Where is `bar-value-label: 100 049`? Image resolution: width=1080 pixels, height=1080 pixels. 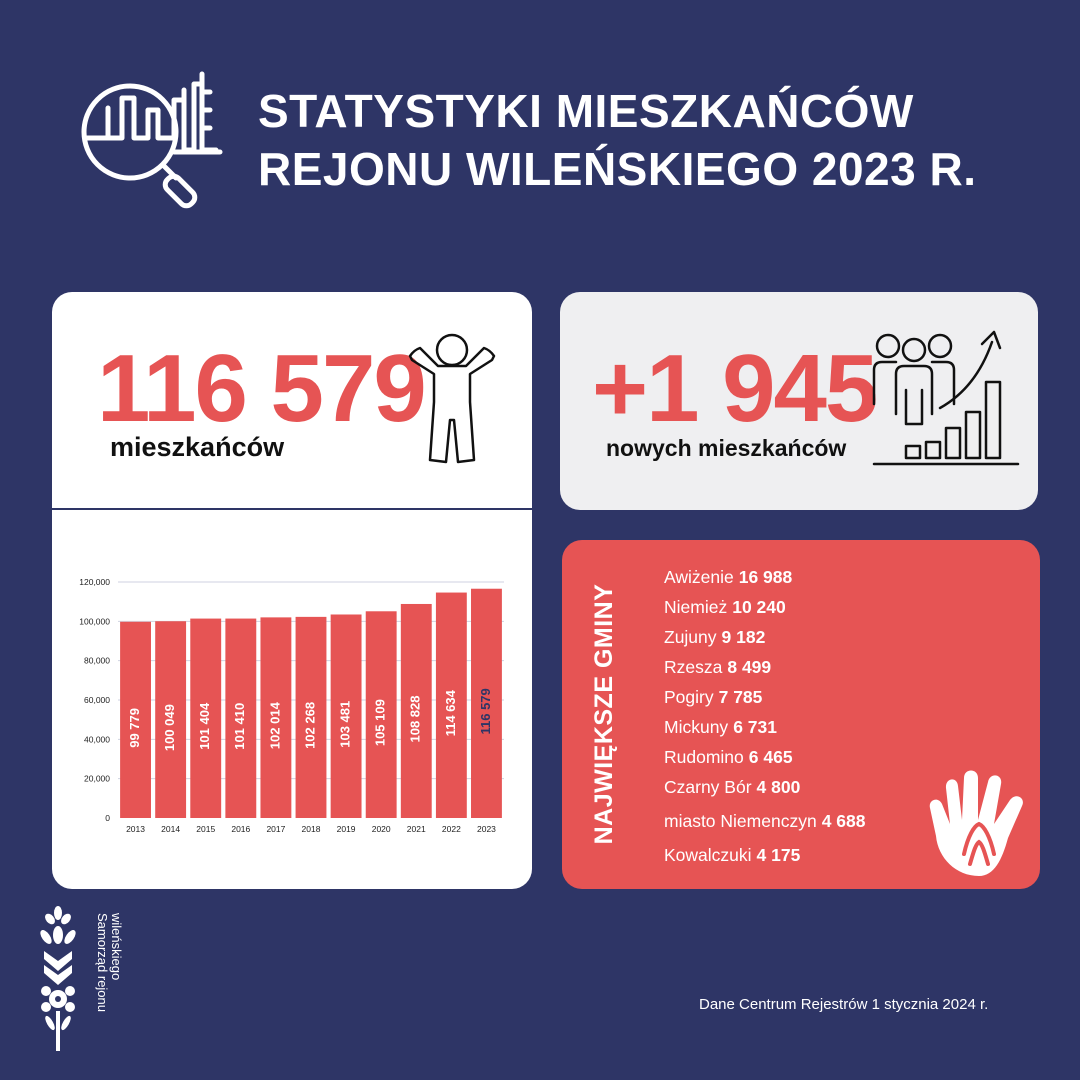
bar-value-label: 100 049 is located at coordinates (169, 727).